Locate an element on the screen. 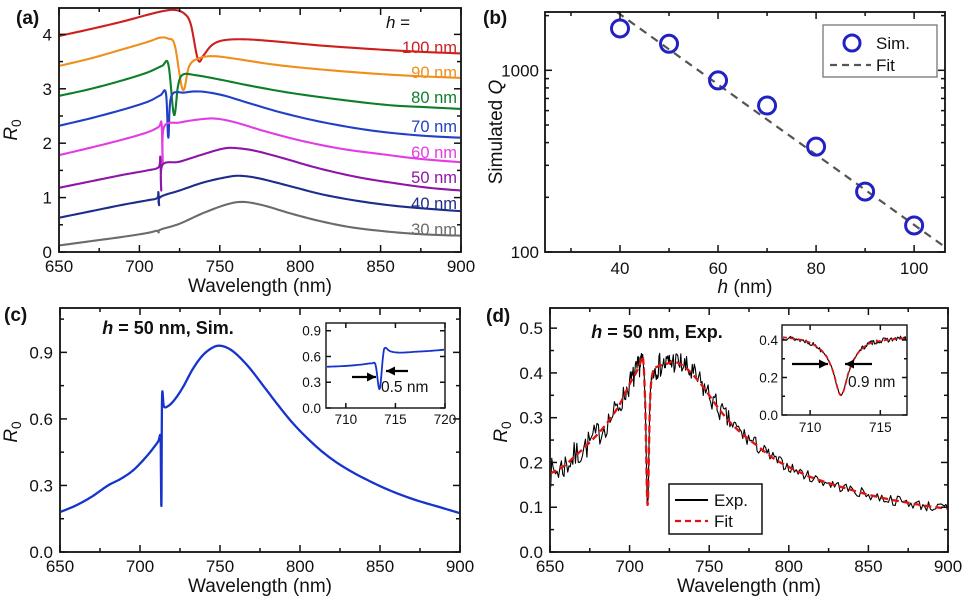 The image size is (965, 604). spectrum-curve-60nm is located at coordinates (260, 141).